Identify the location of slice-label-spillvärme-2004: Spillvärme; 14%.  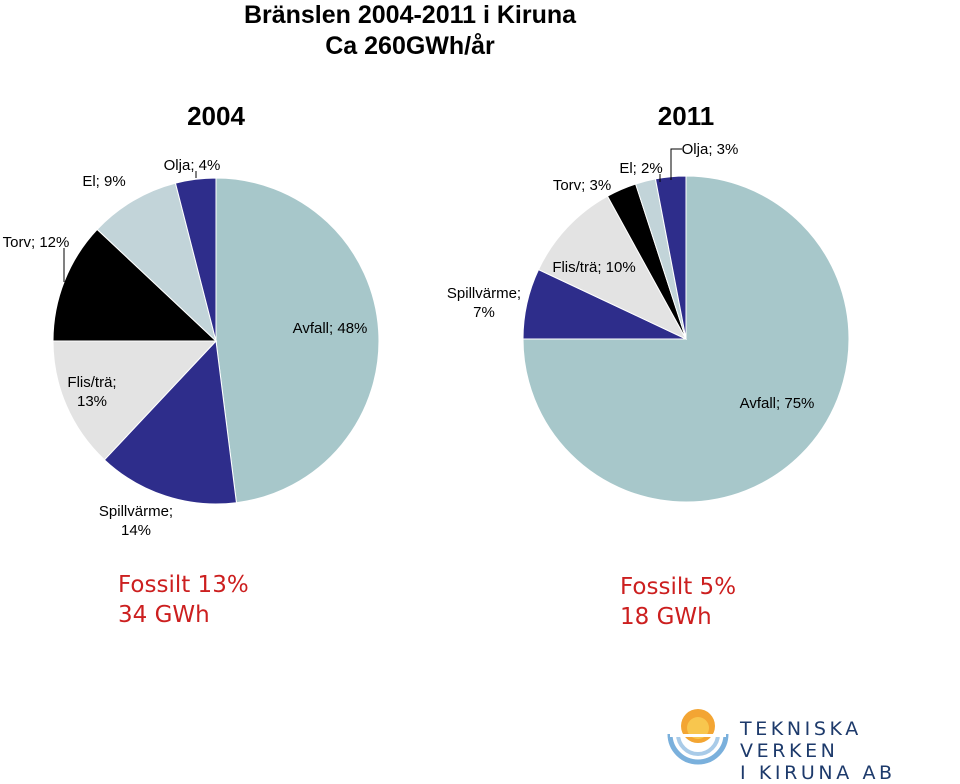
(136, 521).